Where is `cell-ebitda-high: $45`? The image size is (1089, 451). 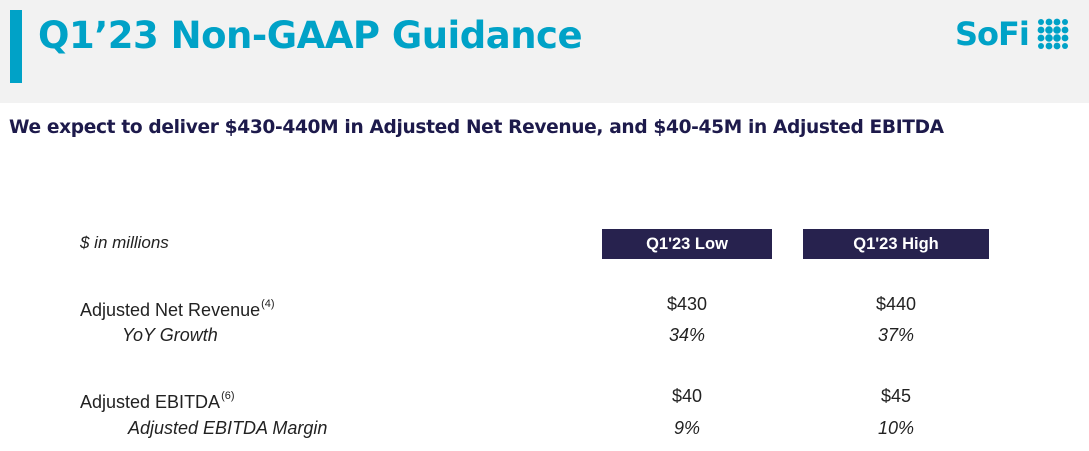
cell-ebitda-high: $45 is located at coordinates (896, 396).